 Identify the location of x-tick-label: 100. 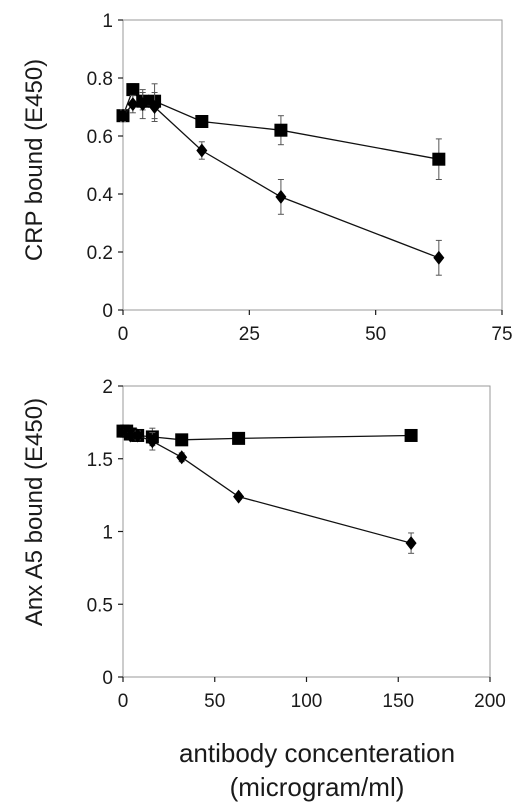
(307, 701).